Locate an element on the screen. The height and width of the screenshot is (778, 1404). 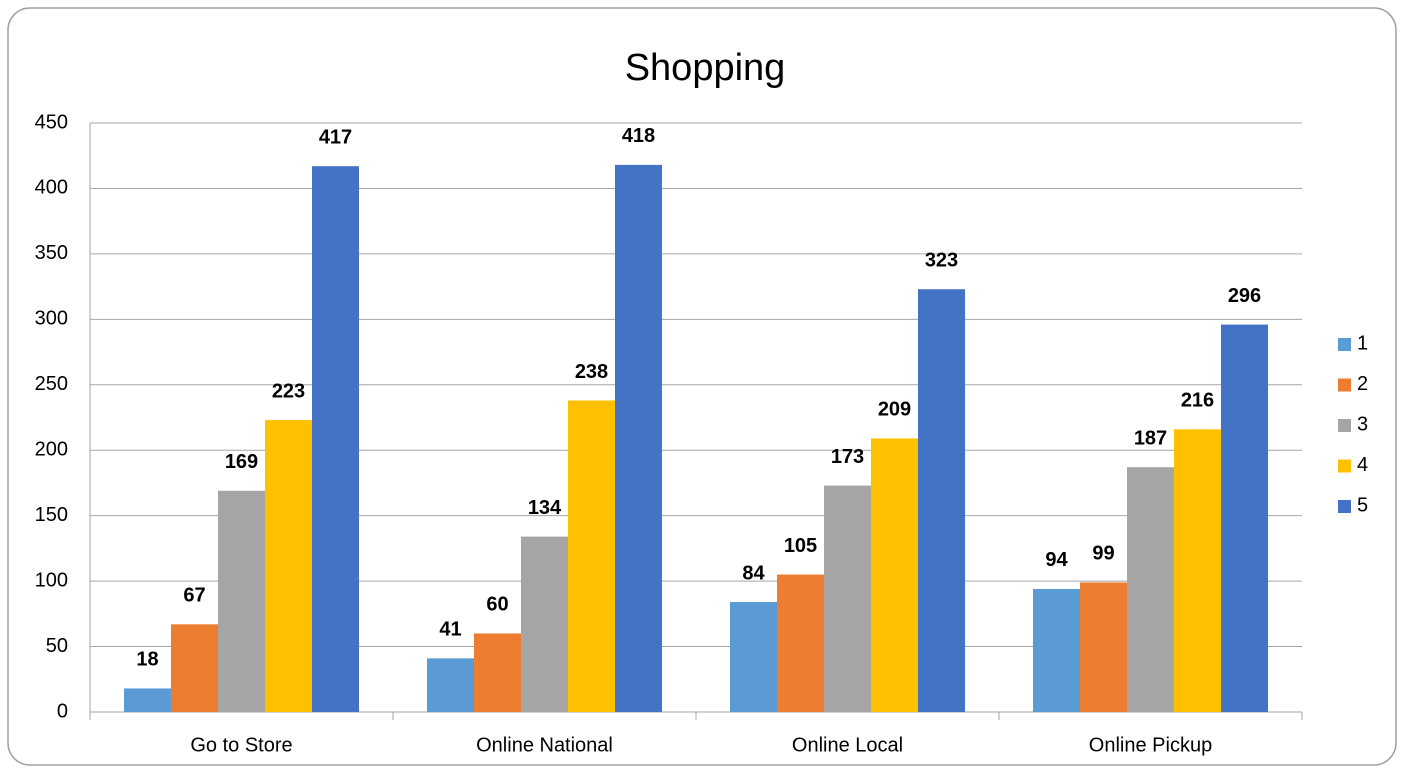
x-tick-label: Online Local is located at coordinates (847, 745).